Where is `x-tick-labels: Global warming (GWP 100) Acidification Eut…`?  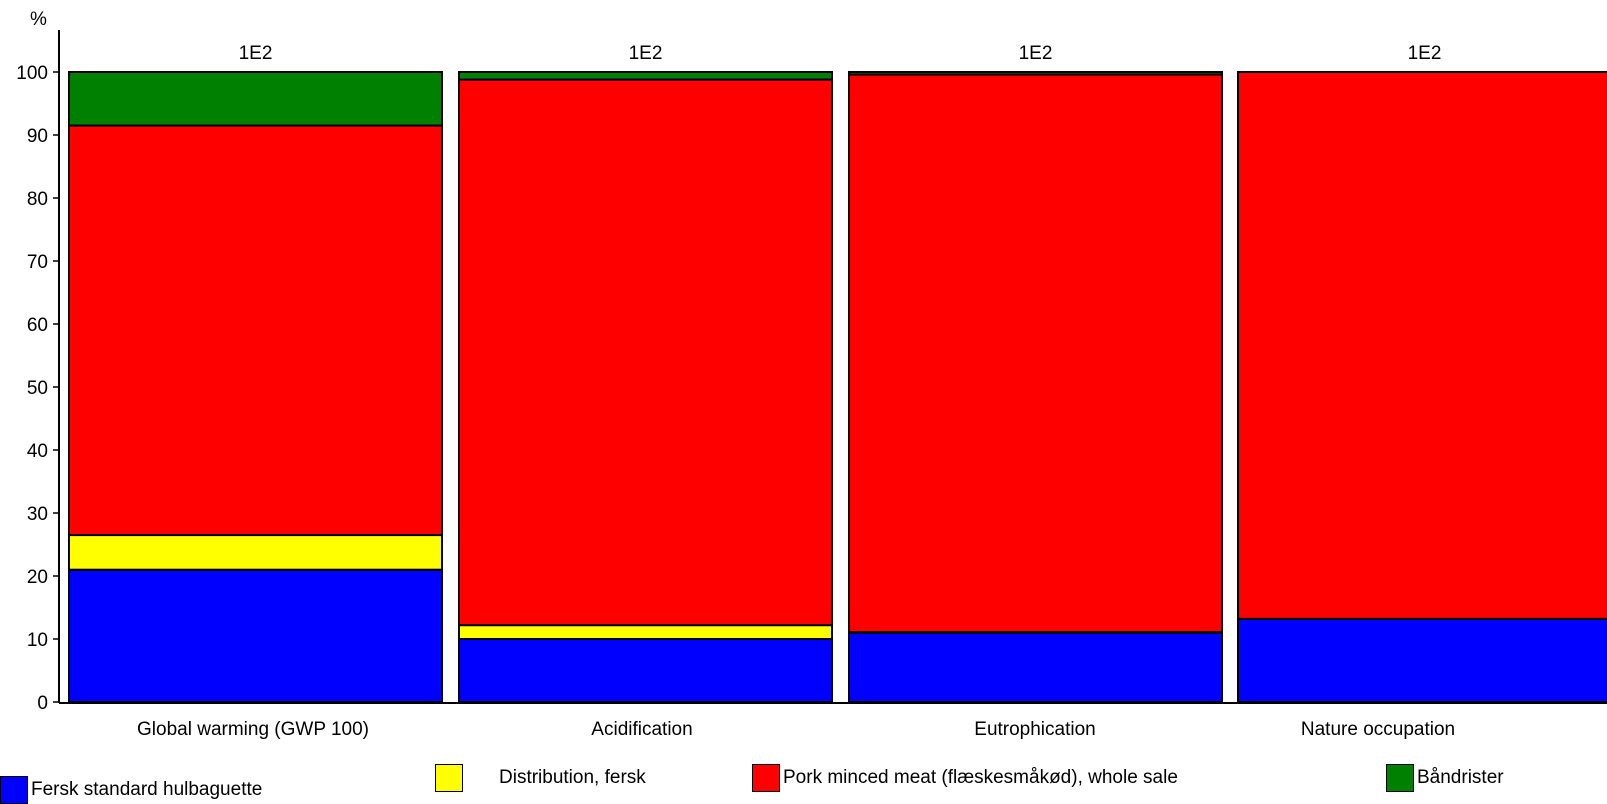 x-tick-labels: Global warming (GWP 100) Acidification Eut… is located at coordinates (796, 729).